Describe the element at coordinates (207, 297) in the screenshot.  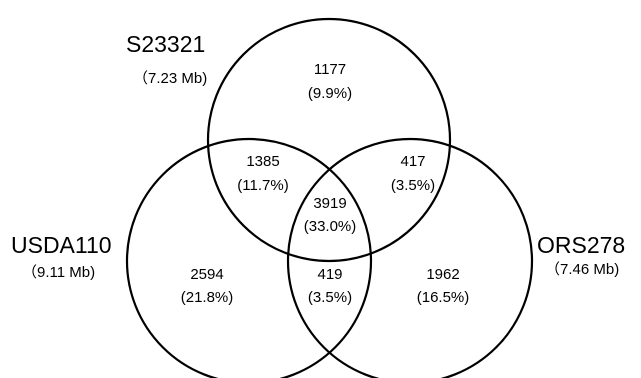
I see `region-left-only-pct: (21.8%)` at that location.